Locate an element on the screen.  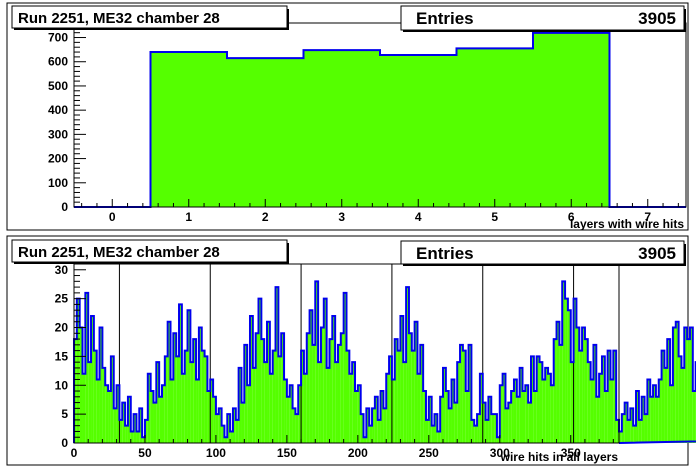
top-y-tick-label: 200 is located at coordinates (58, 159).